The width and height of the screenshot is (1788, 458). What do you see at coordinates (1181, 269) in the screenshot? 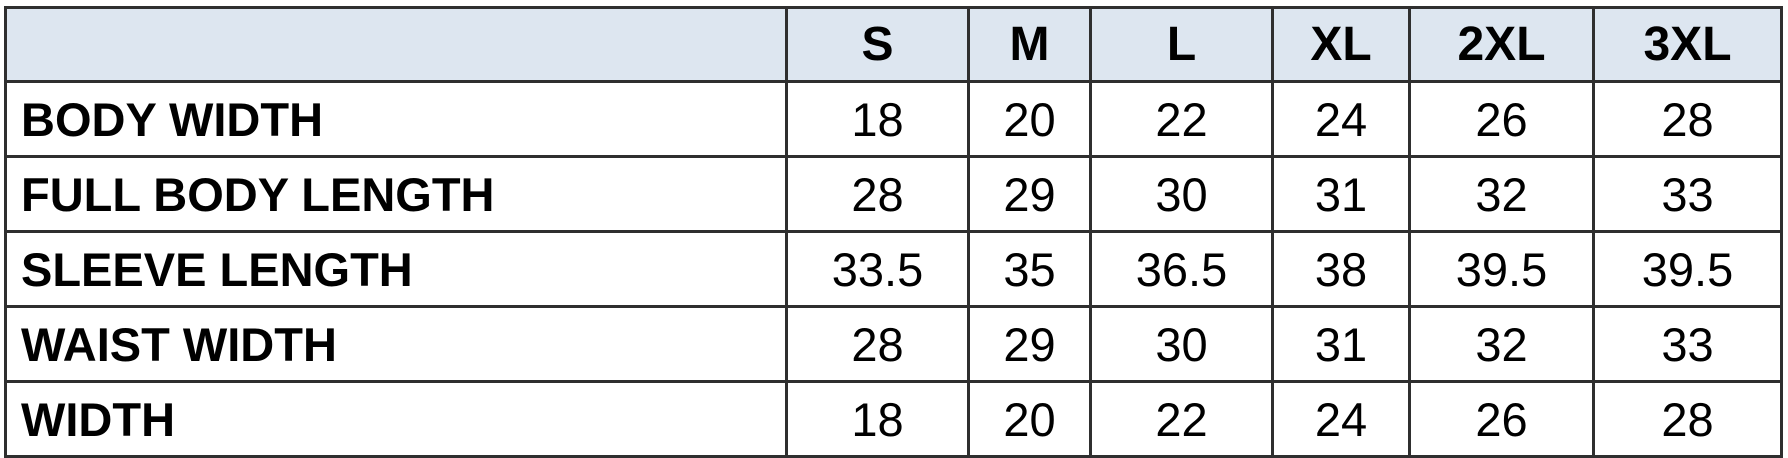
I see `table-cell: 36.5` at bounding box center [1181, 269].